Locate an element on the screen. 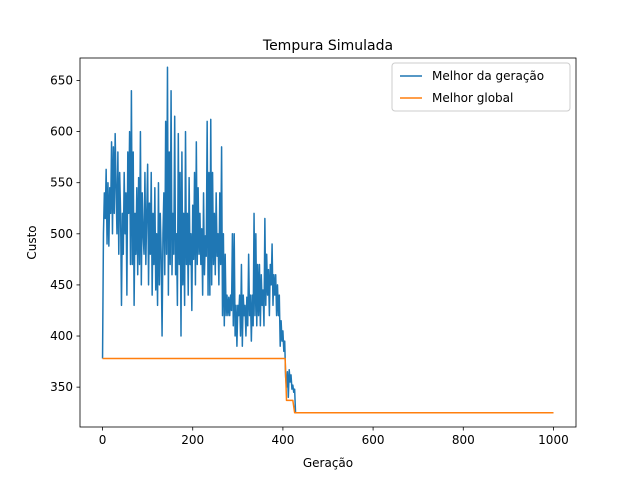 This screenshot has width=640, height=480. legend: Melhor da geração Melhor global is located at coordinates (481, 87).